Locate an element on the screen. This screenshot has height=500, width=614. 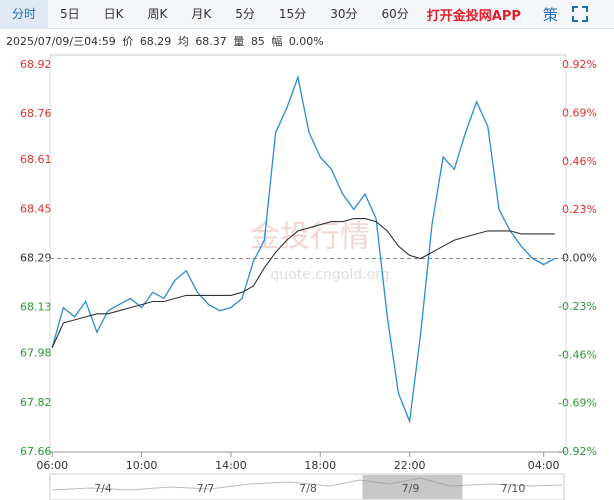
y-tick-label: 67.82 is located at coordinates (36, 402).